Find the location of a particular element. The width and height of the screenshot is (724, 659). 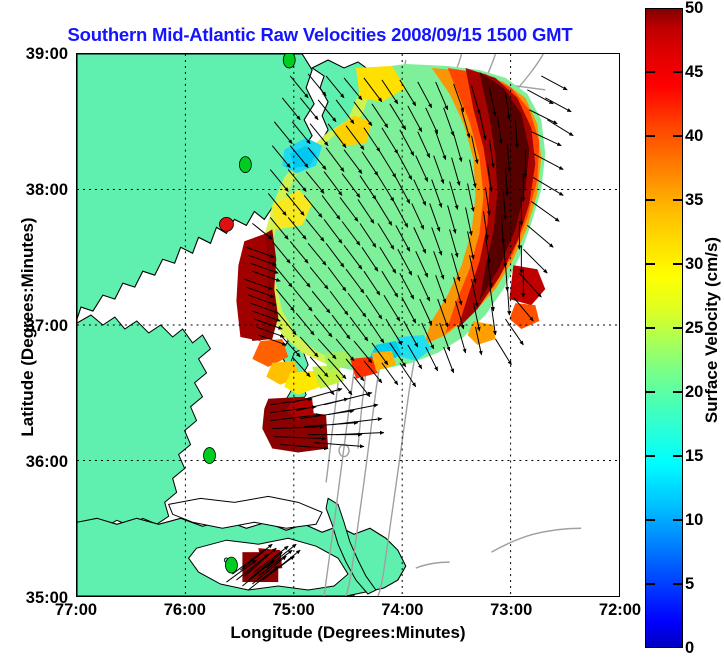

colorbar-tick-label: 0 is located at coordinates (690, 648).